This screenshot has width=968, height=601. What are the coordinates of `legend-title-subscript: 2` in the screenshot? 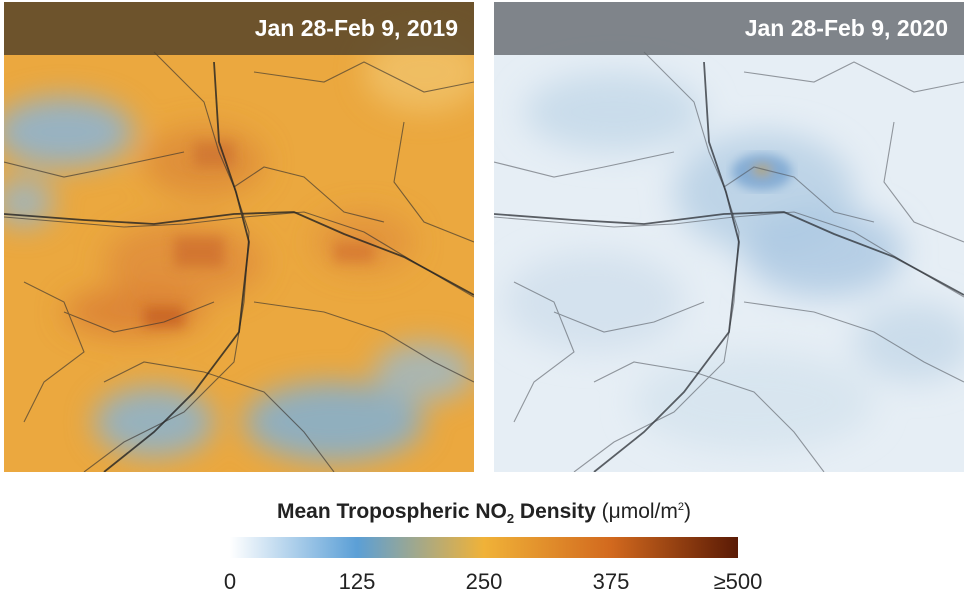 It's located at (510, 519).